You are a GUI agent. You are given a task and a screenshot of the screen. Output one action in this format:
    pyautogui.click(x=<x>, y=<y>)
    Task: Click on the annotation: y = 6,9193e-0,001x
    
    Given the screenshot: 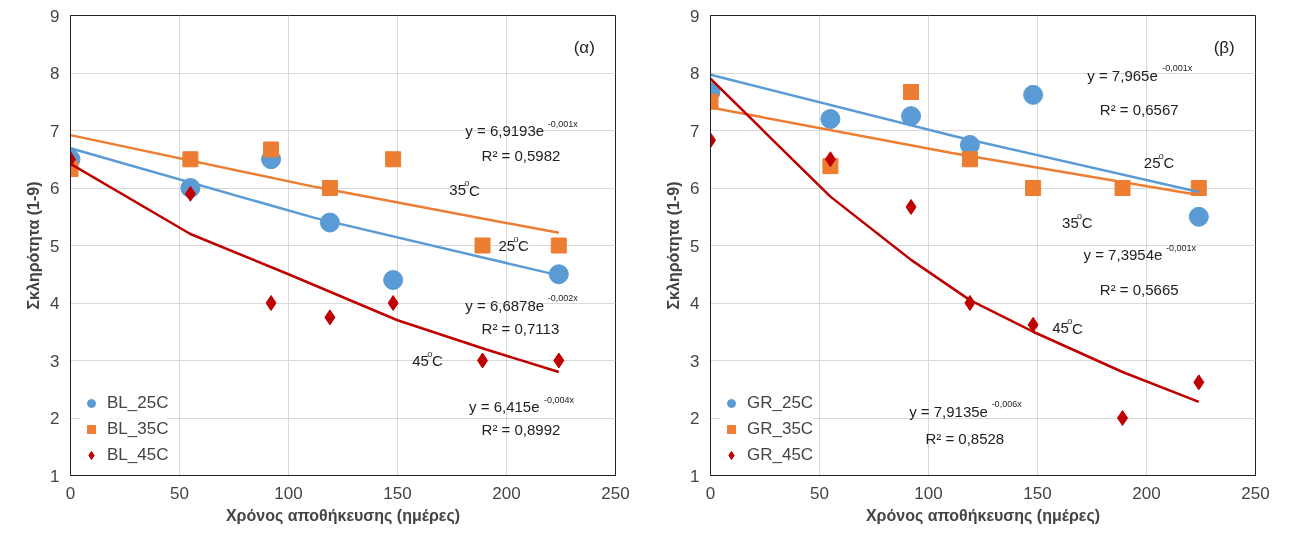 What is the action you would take?
    pyautogui.click(x=522, y=128)
    